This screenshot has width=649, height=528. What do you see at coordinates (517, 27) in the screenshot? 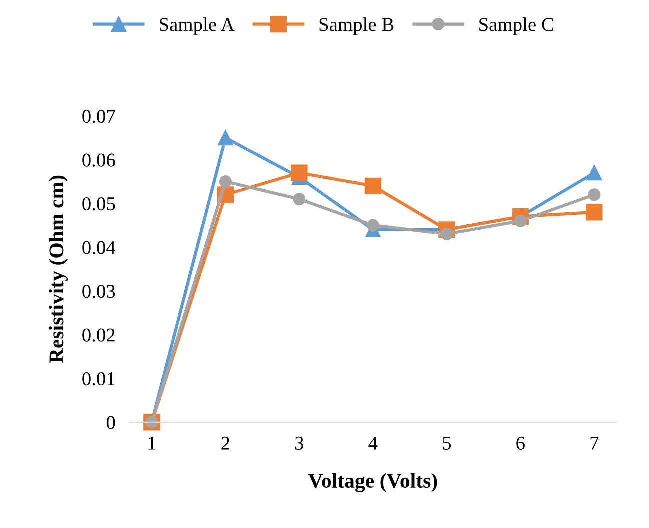
I see `legend-label: Sample C` at bounding box center [517, 27].